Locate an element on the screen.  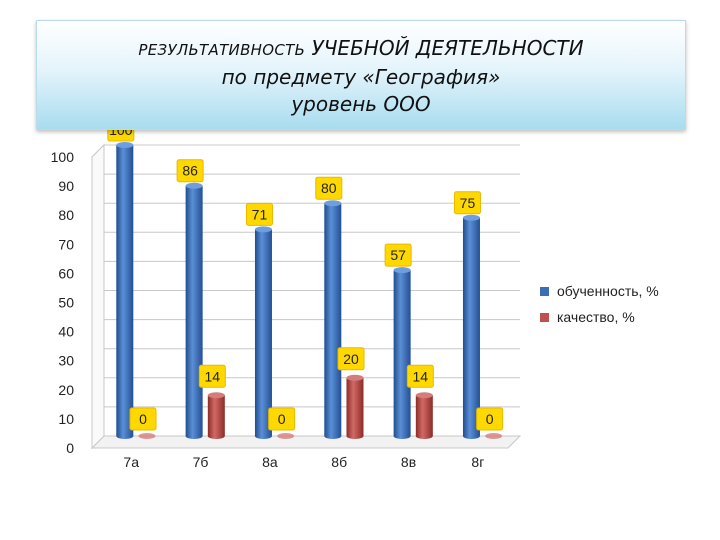
svg-text: 20 is located at coordinates (351, 359).